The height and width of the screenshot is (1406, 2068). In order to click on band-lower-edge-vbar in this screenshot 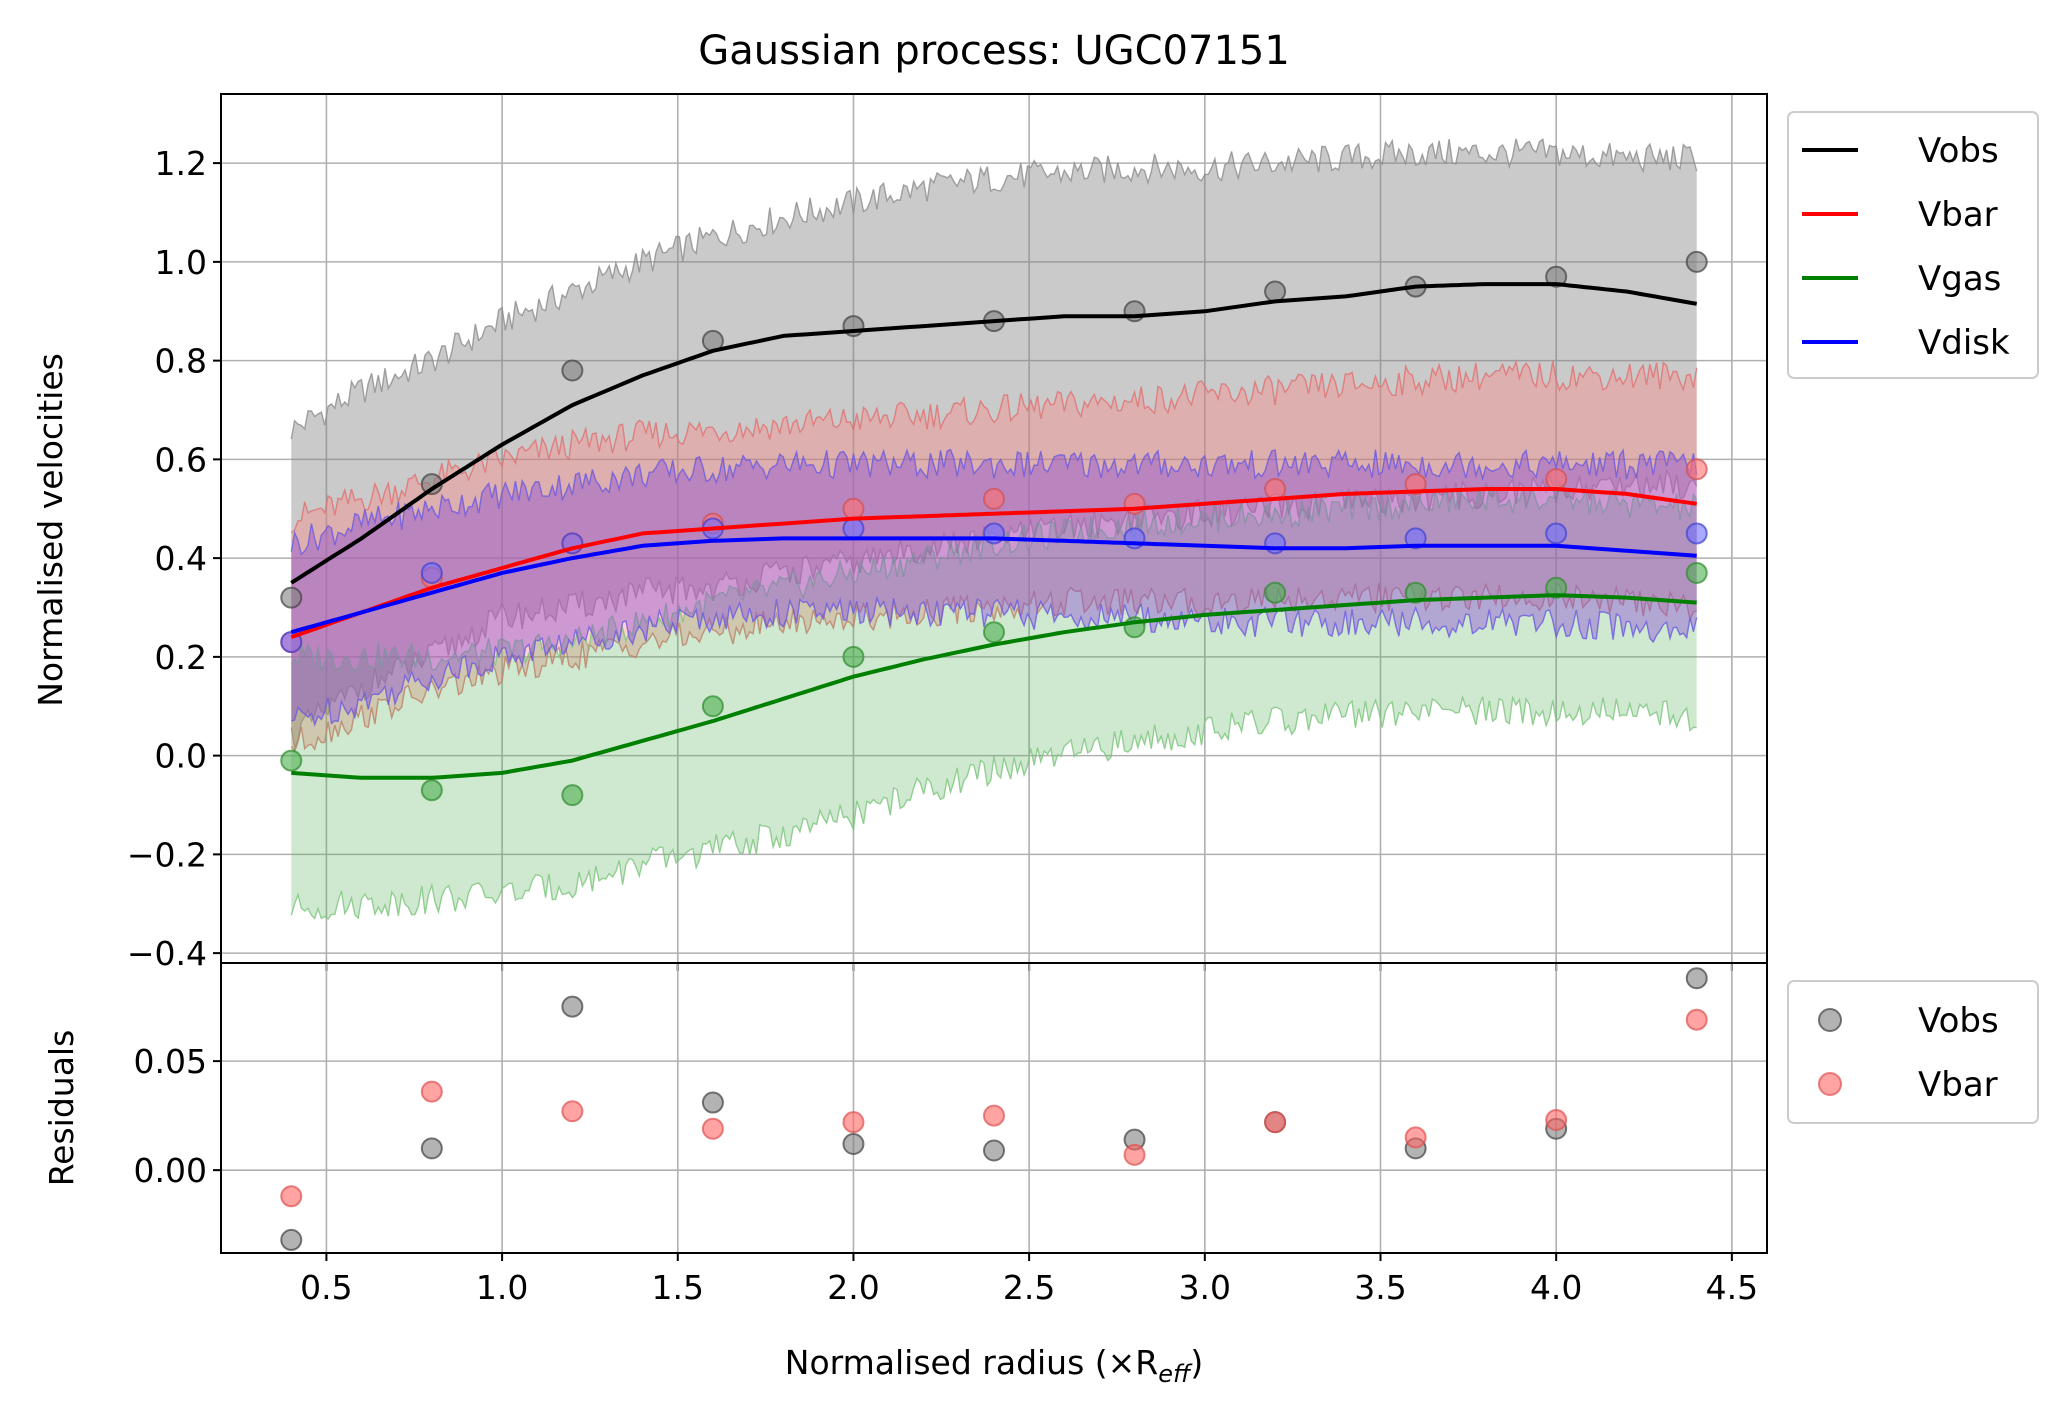, I will do `click(993, 667)`.